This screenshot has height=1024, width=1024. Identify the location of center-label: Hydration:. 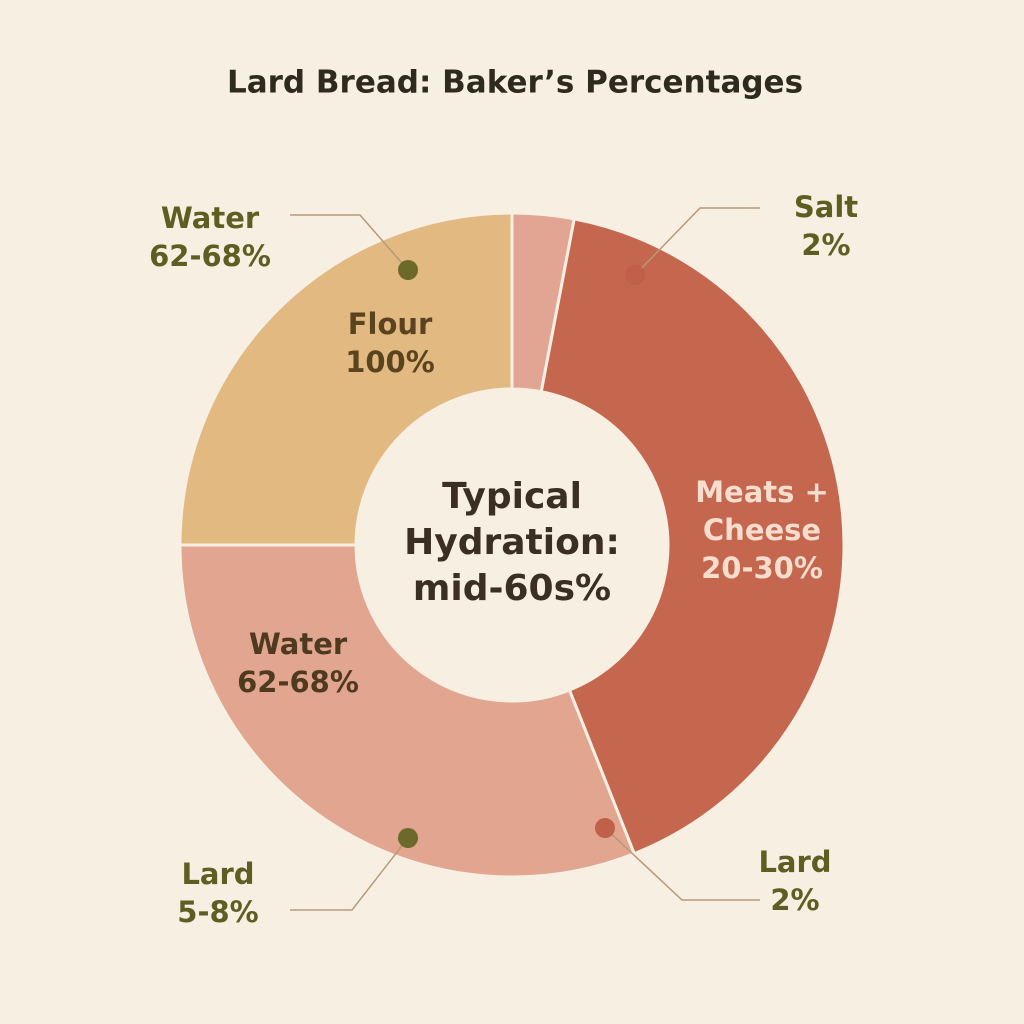
(512, 542).